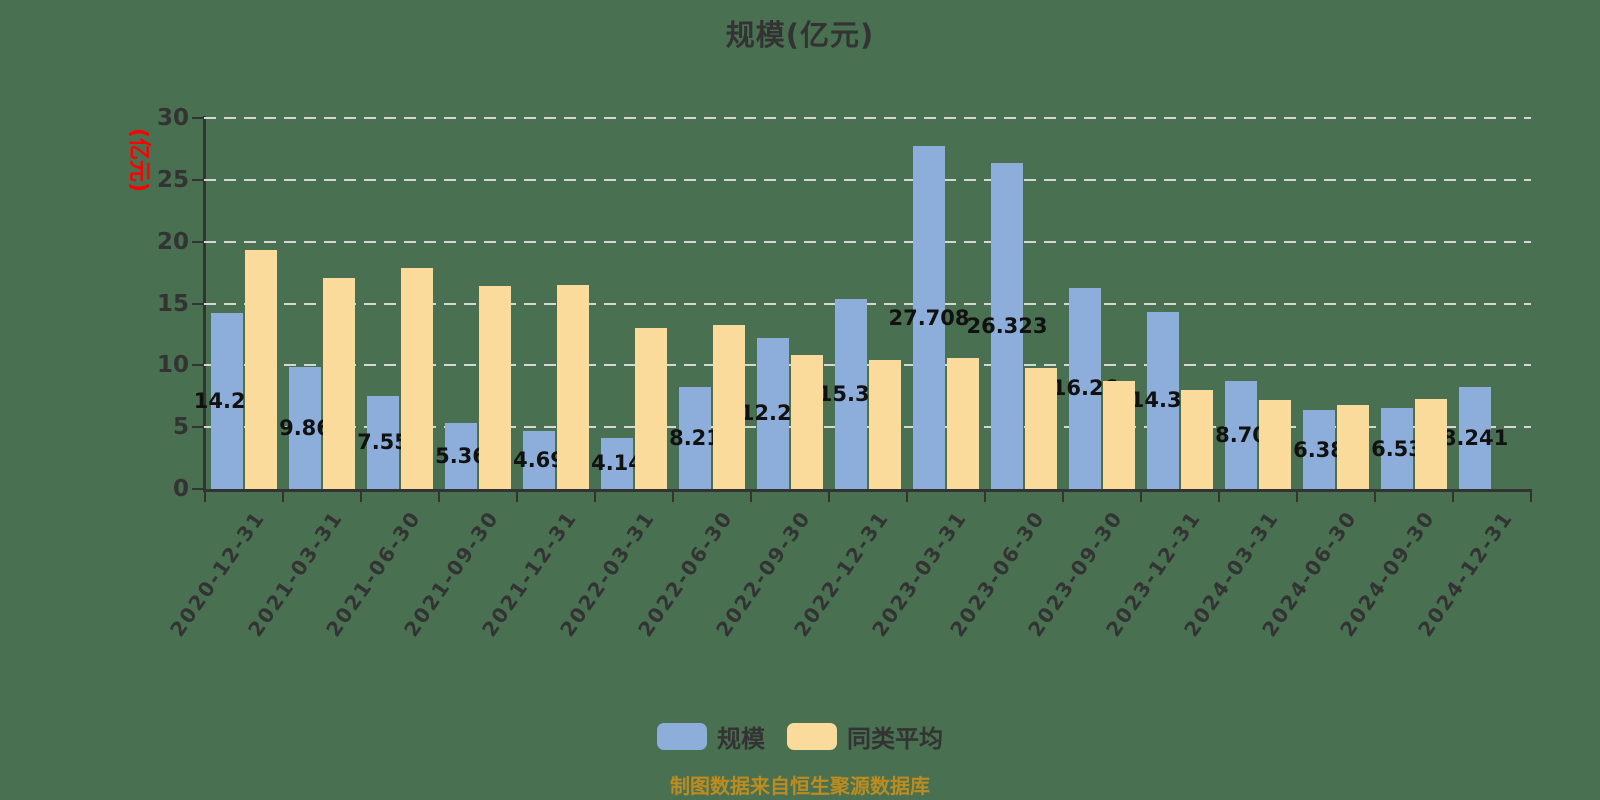 The width and height of the screenshot is (1600, 800). Describe the element at coordinates (812, 736) in the screenshot. I see `average-legend-swatch` at that location.